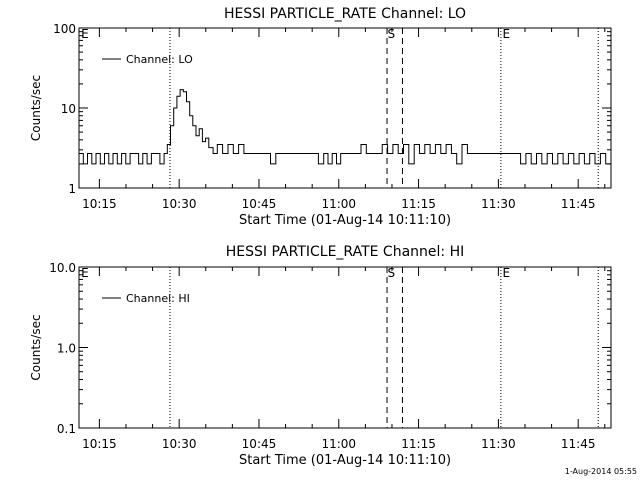 The height and width of the screenshot is (480, 640). Describe the element at coordinates (345, 127) in the screenshot. I see `series-line` at that location.